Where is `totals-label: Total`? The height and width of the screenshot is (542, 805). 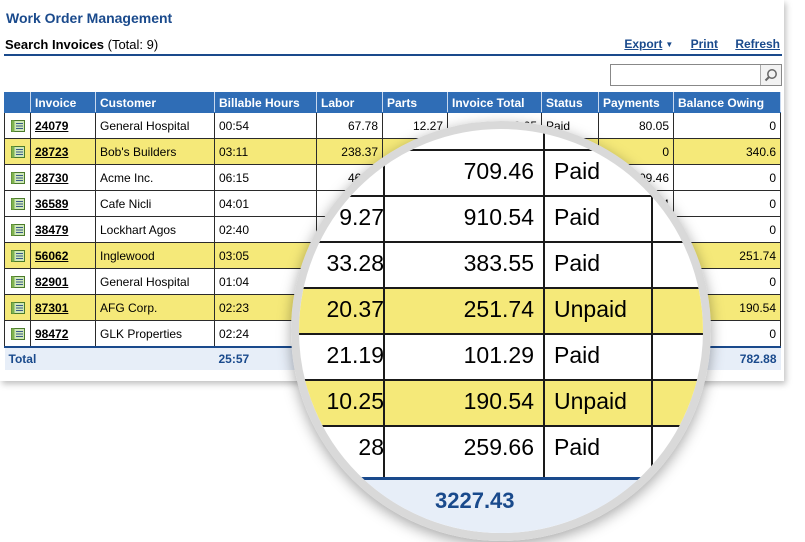
totals-label: Total is located at coordinates (109, 358).